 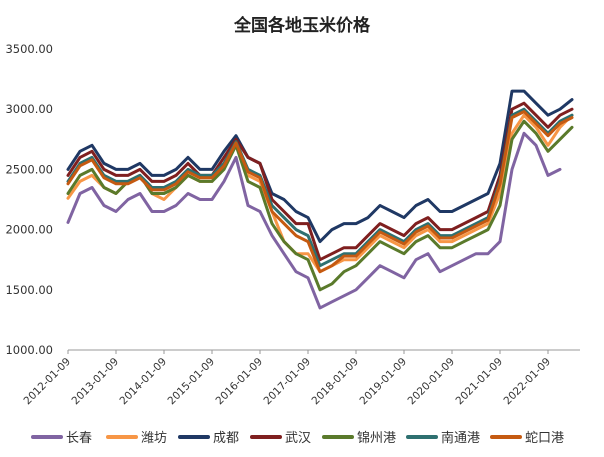 I want to click on y-tick-label: 2500.00, so click(x=29, y=169).